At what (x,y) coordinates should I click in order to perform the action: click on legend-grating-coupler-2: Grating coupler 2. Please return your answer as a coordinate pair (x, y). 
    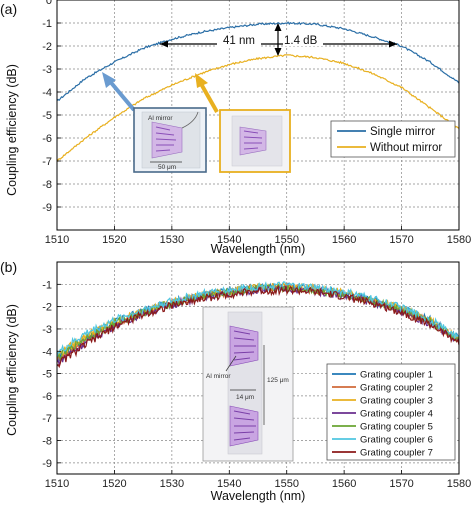
    Looking at the image, I should click on (396, 388).